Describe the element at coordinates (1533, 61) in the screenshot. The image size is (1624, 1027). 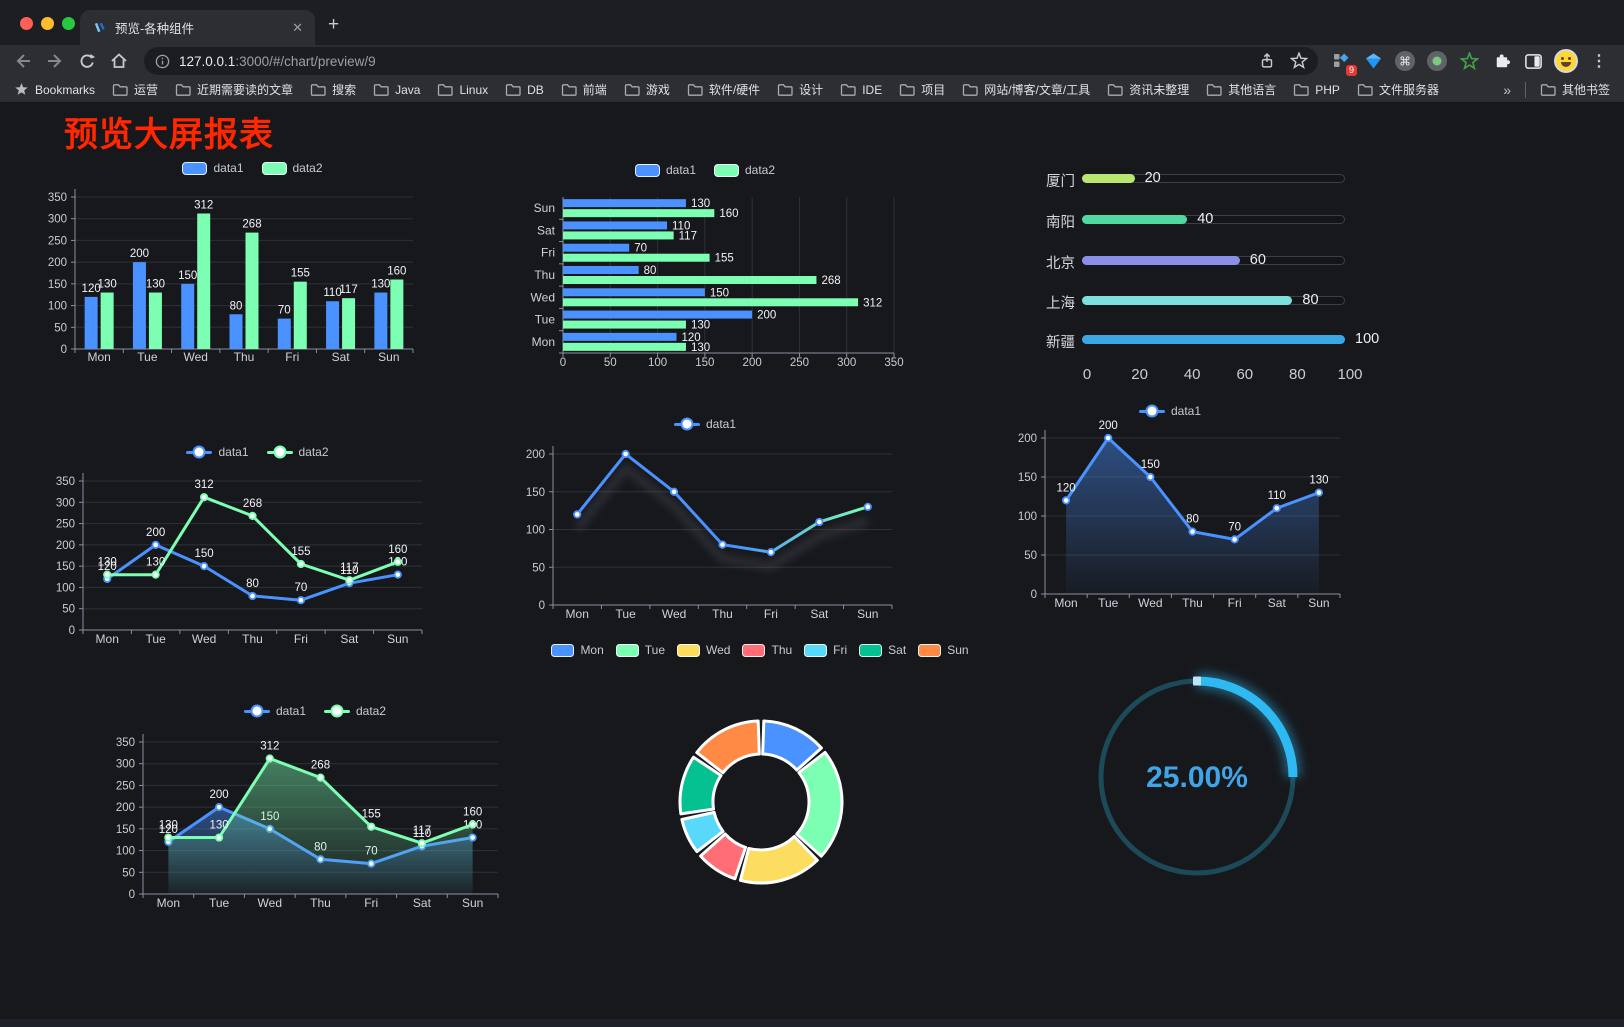
I see `side-panel-icon` at that location.